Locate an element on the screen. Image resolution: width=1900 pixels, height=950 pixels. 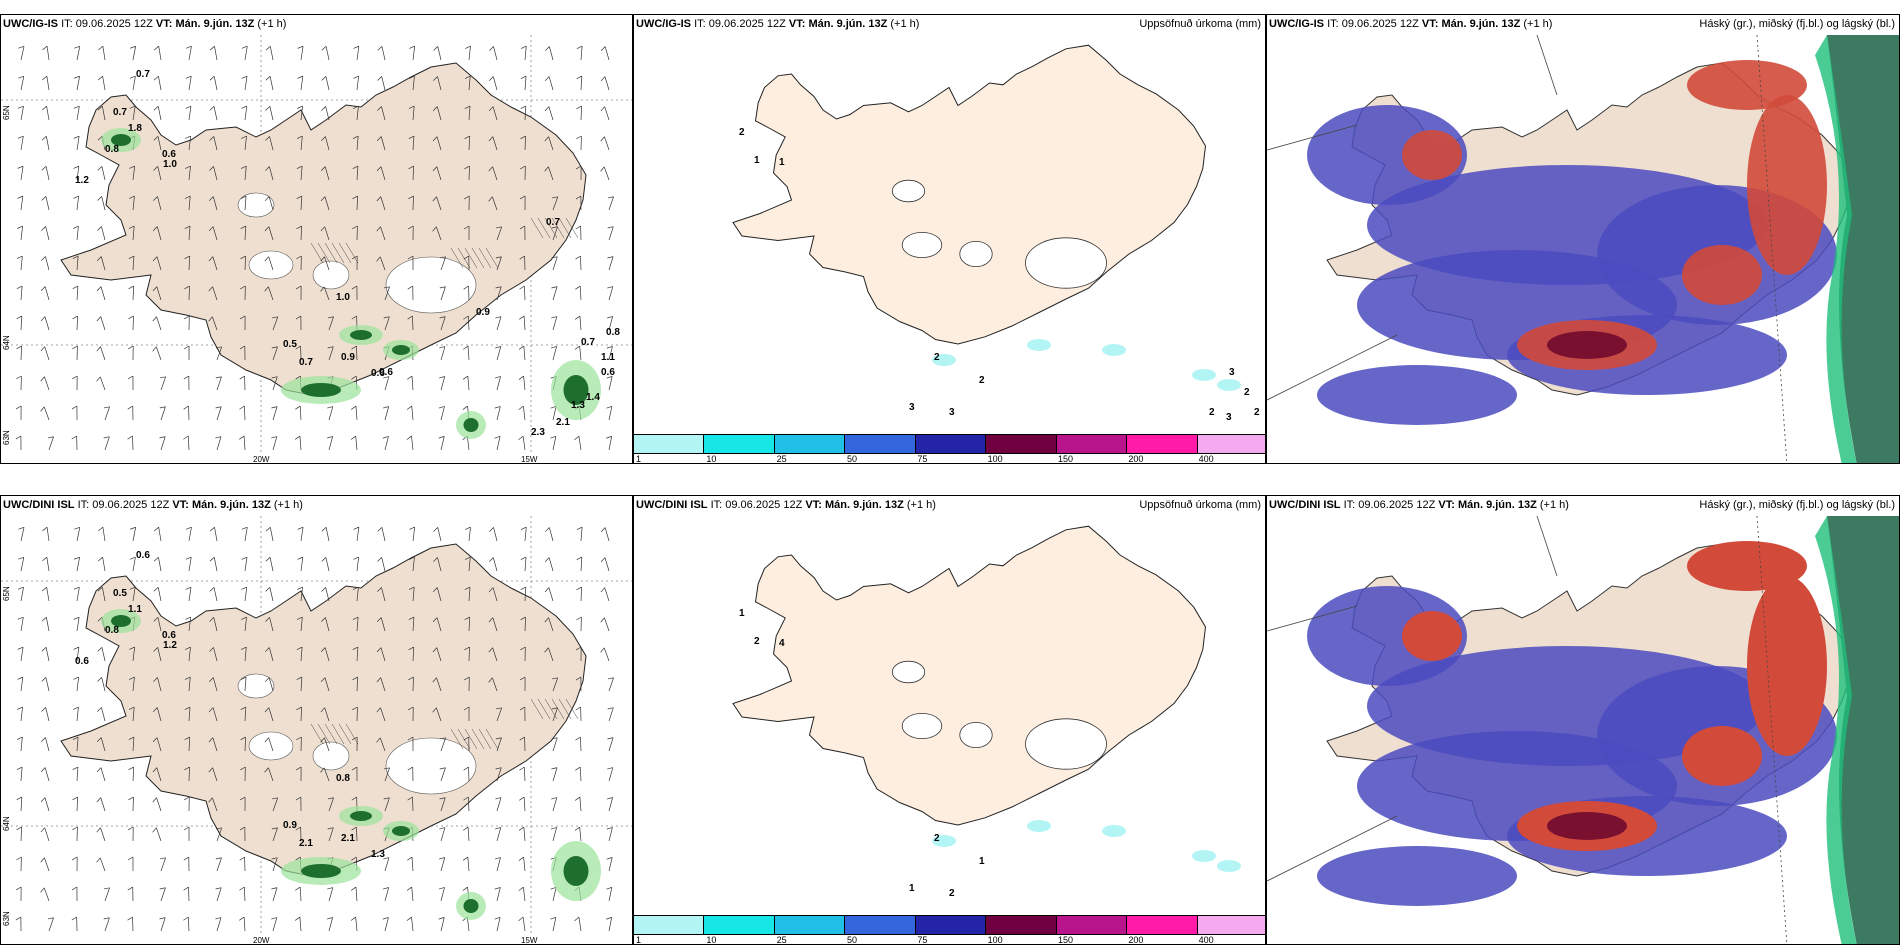
wind-value-label: 0.6 is located at coordinates (386, 372).